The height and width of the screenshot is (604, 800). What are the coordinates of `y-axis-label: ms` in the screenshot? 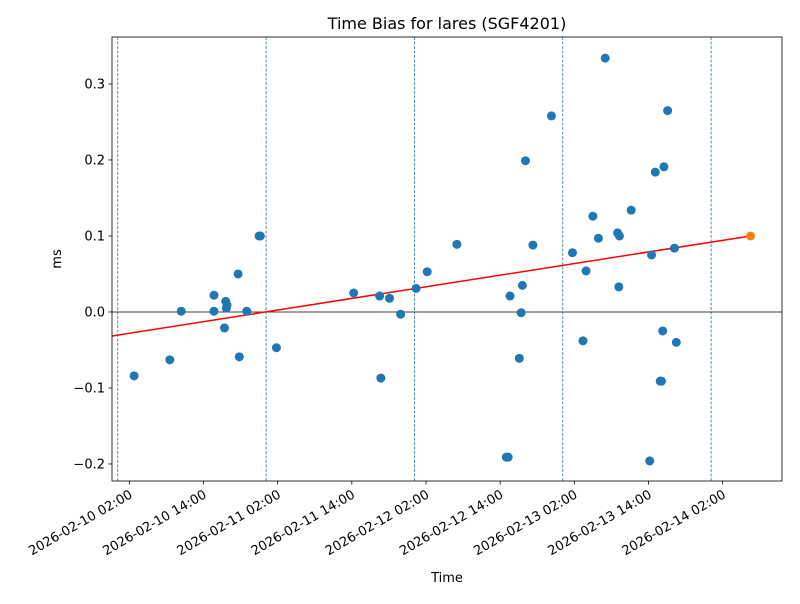 It's located at (57, 259).